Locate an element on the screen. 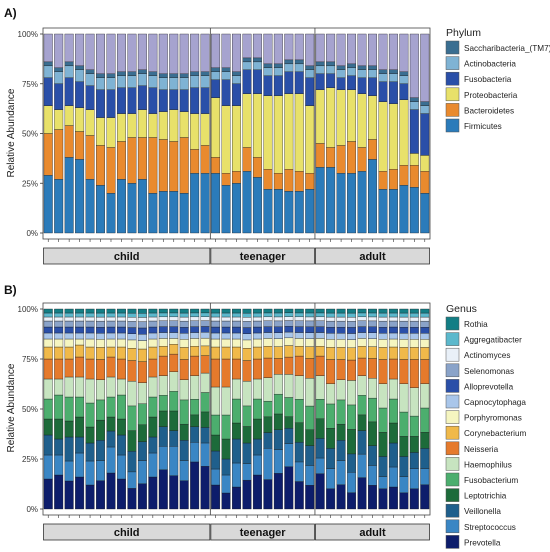  panel-b-legend-label: Veillonella is located at coordinates (482, 511).